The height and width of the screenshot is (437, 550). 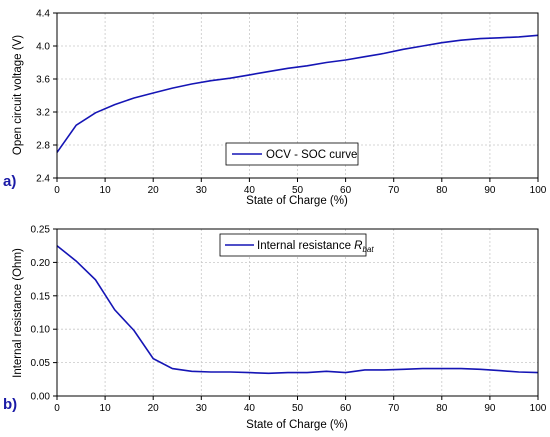 I want to click on legend-b: Internal resistance Rbat, so click(x=296, y=245).